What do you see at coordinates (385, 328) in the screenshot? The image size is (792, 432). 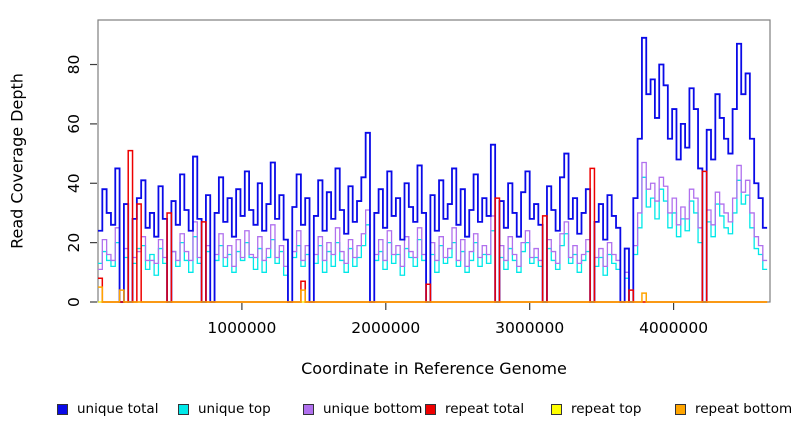 I see `x-tick-label: 2000000` at bounding box center [385, 328].